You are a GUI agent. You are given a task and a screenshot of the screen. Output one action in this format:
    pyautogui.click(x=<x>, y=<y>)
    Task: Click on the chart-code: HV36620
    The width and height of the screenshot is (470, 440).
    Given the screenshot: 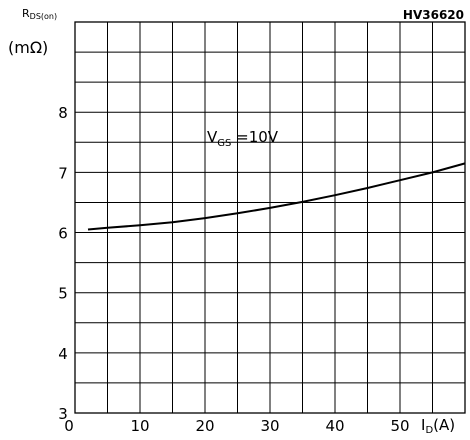 What is the action you would take?
    pyautogui.click(x=433, y=15)
    